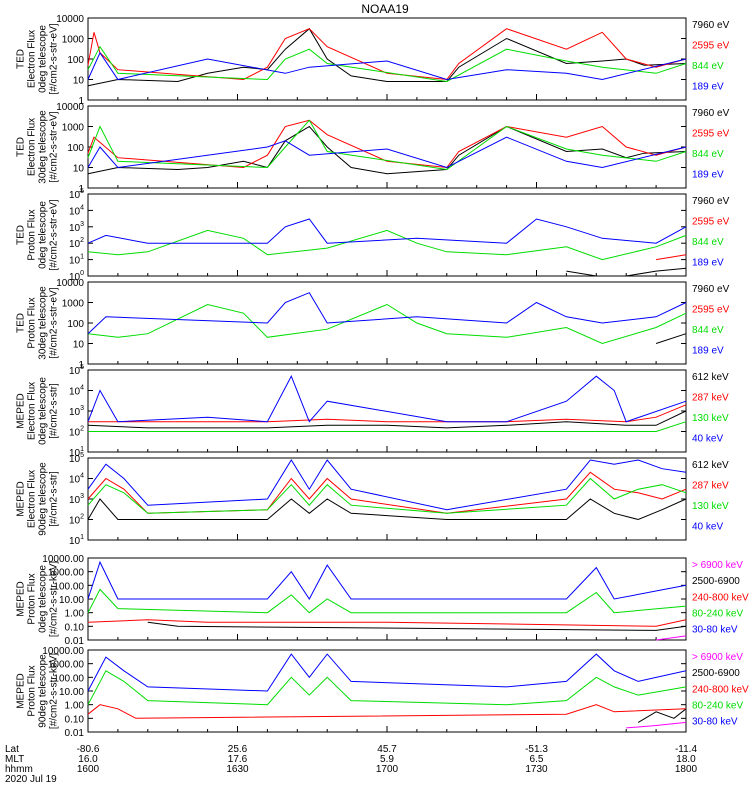 The width and height of the screenshot is (750, 805). What do you see at coordinates (81, 365) in the screenshot?
I see `y-tick-label: 1` at bounding box center [81, 365].